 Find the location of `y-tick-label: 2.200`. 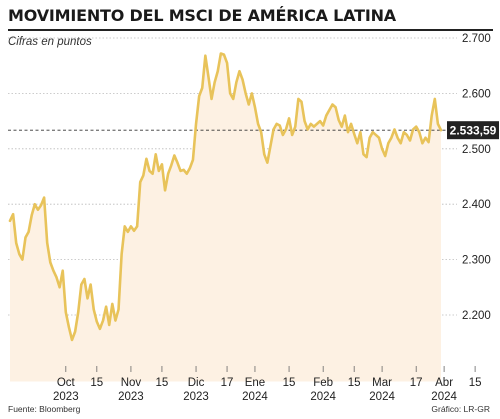

y-tick-label: 2.200 is located at coordinates (476, 316).